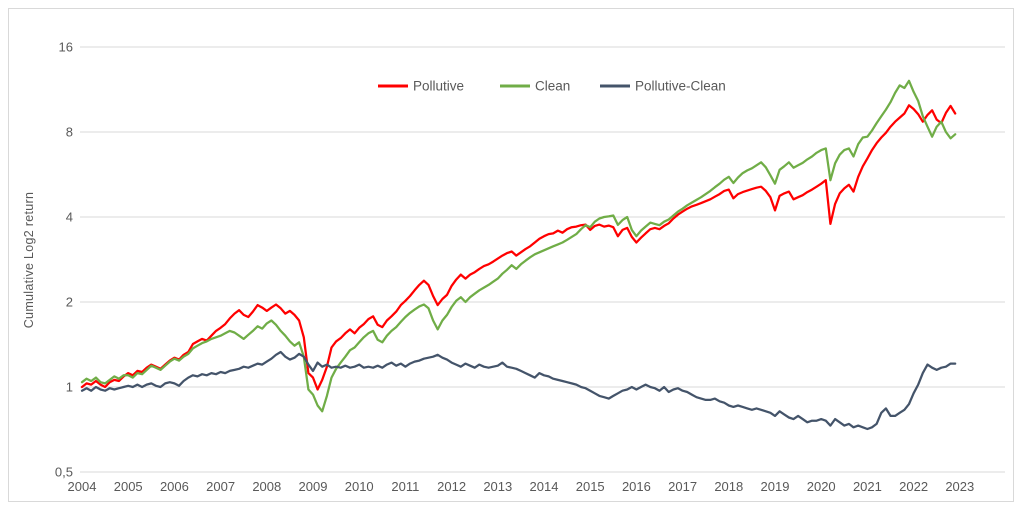  I want to click on y-axis-tick-labels: 16 8 4 2 1 0,5, so click(64, 260).